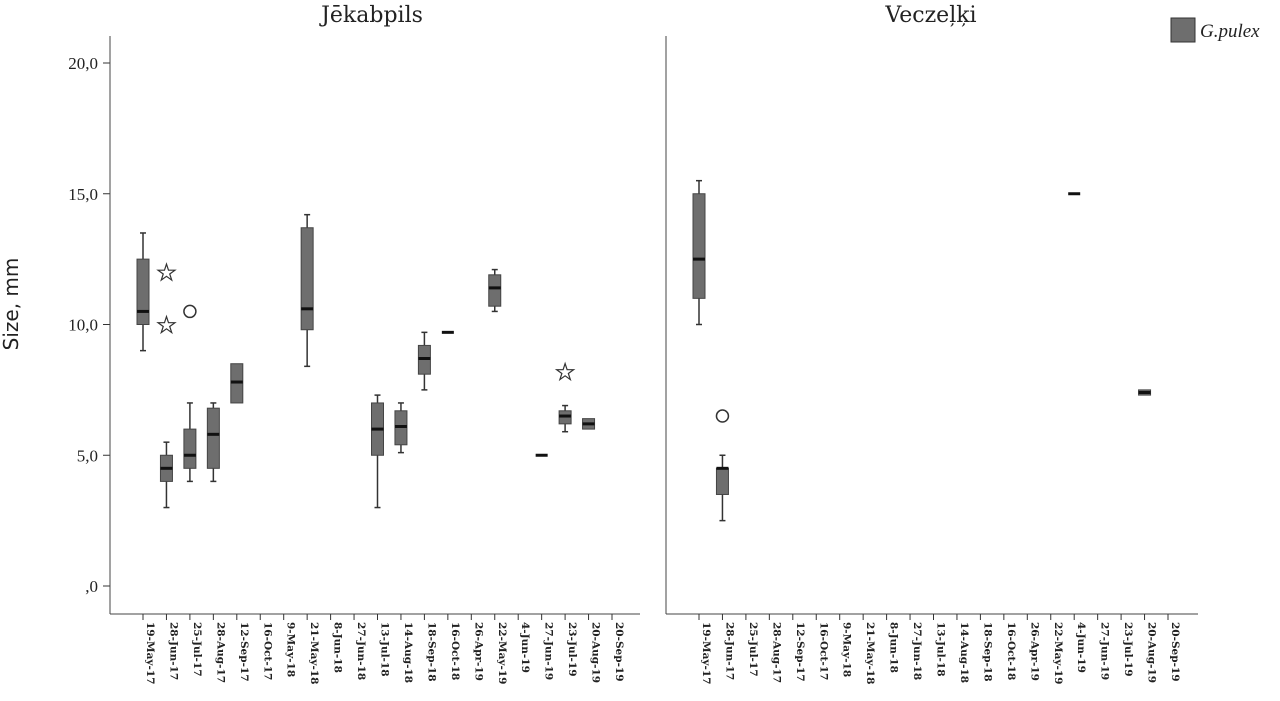 Image resolution: width=1280 pixels, height=701 pixels. What do you see at coordinates (1183, 30) in the screenshot?
I see `legend-swatch` at bounding box center [1183, 30].